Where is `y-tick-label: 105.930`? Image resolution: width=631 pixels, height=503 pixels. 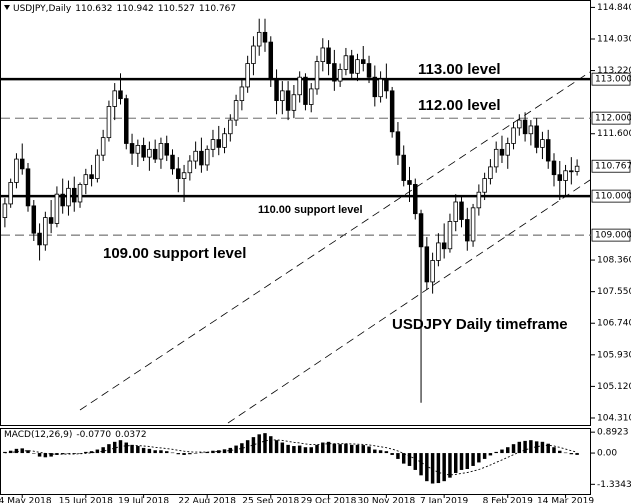
y-tick-label: 105.930 is located at coordinates (614, 355).